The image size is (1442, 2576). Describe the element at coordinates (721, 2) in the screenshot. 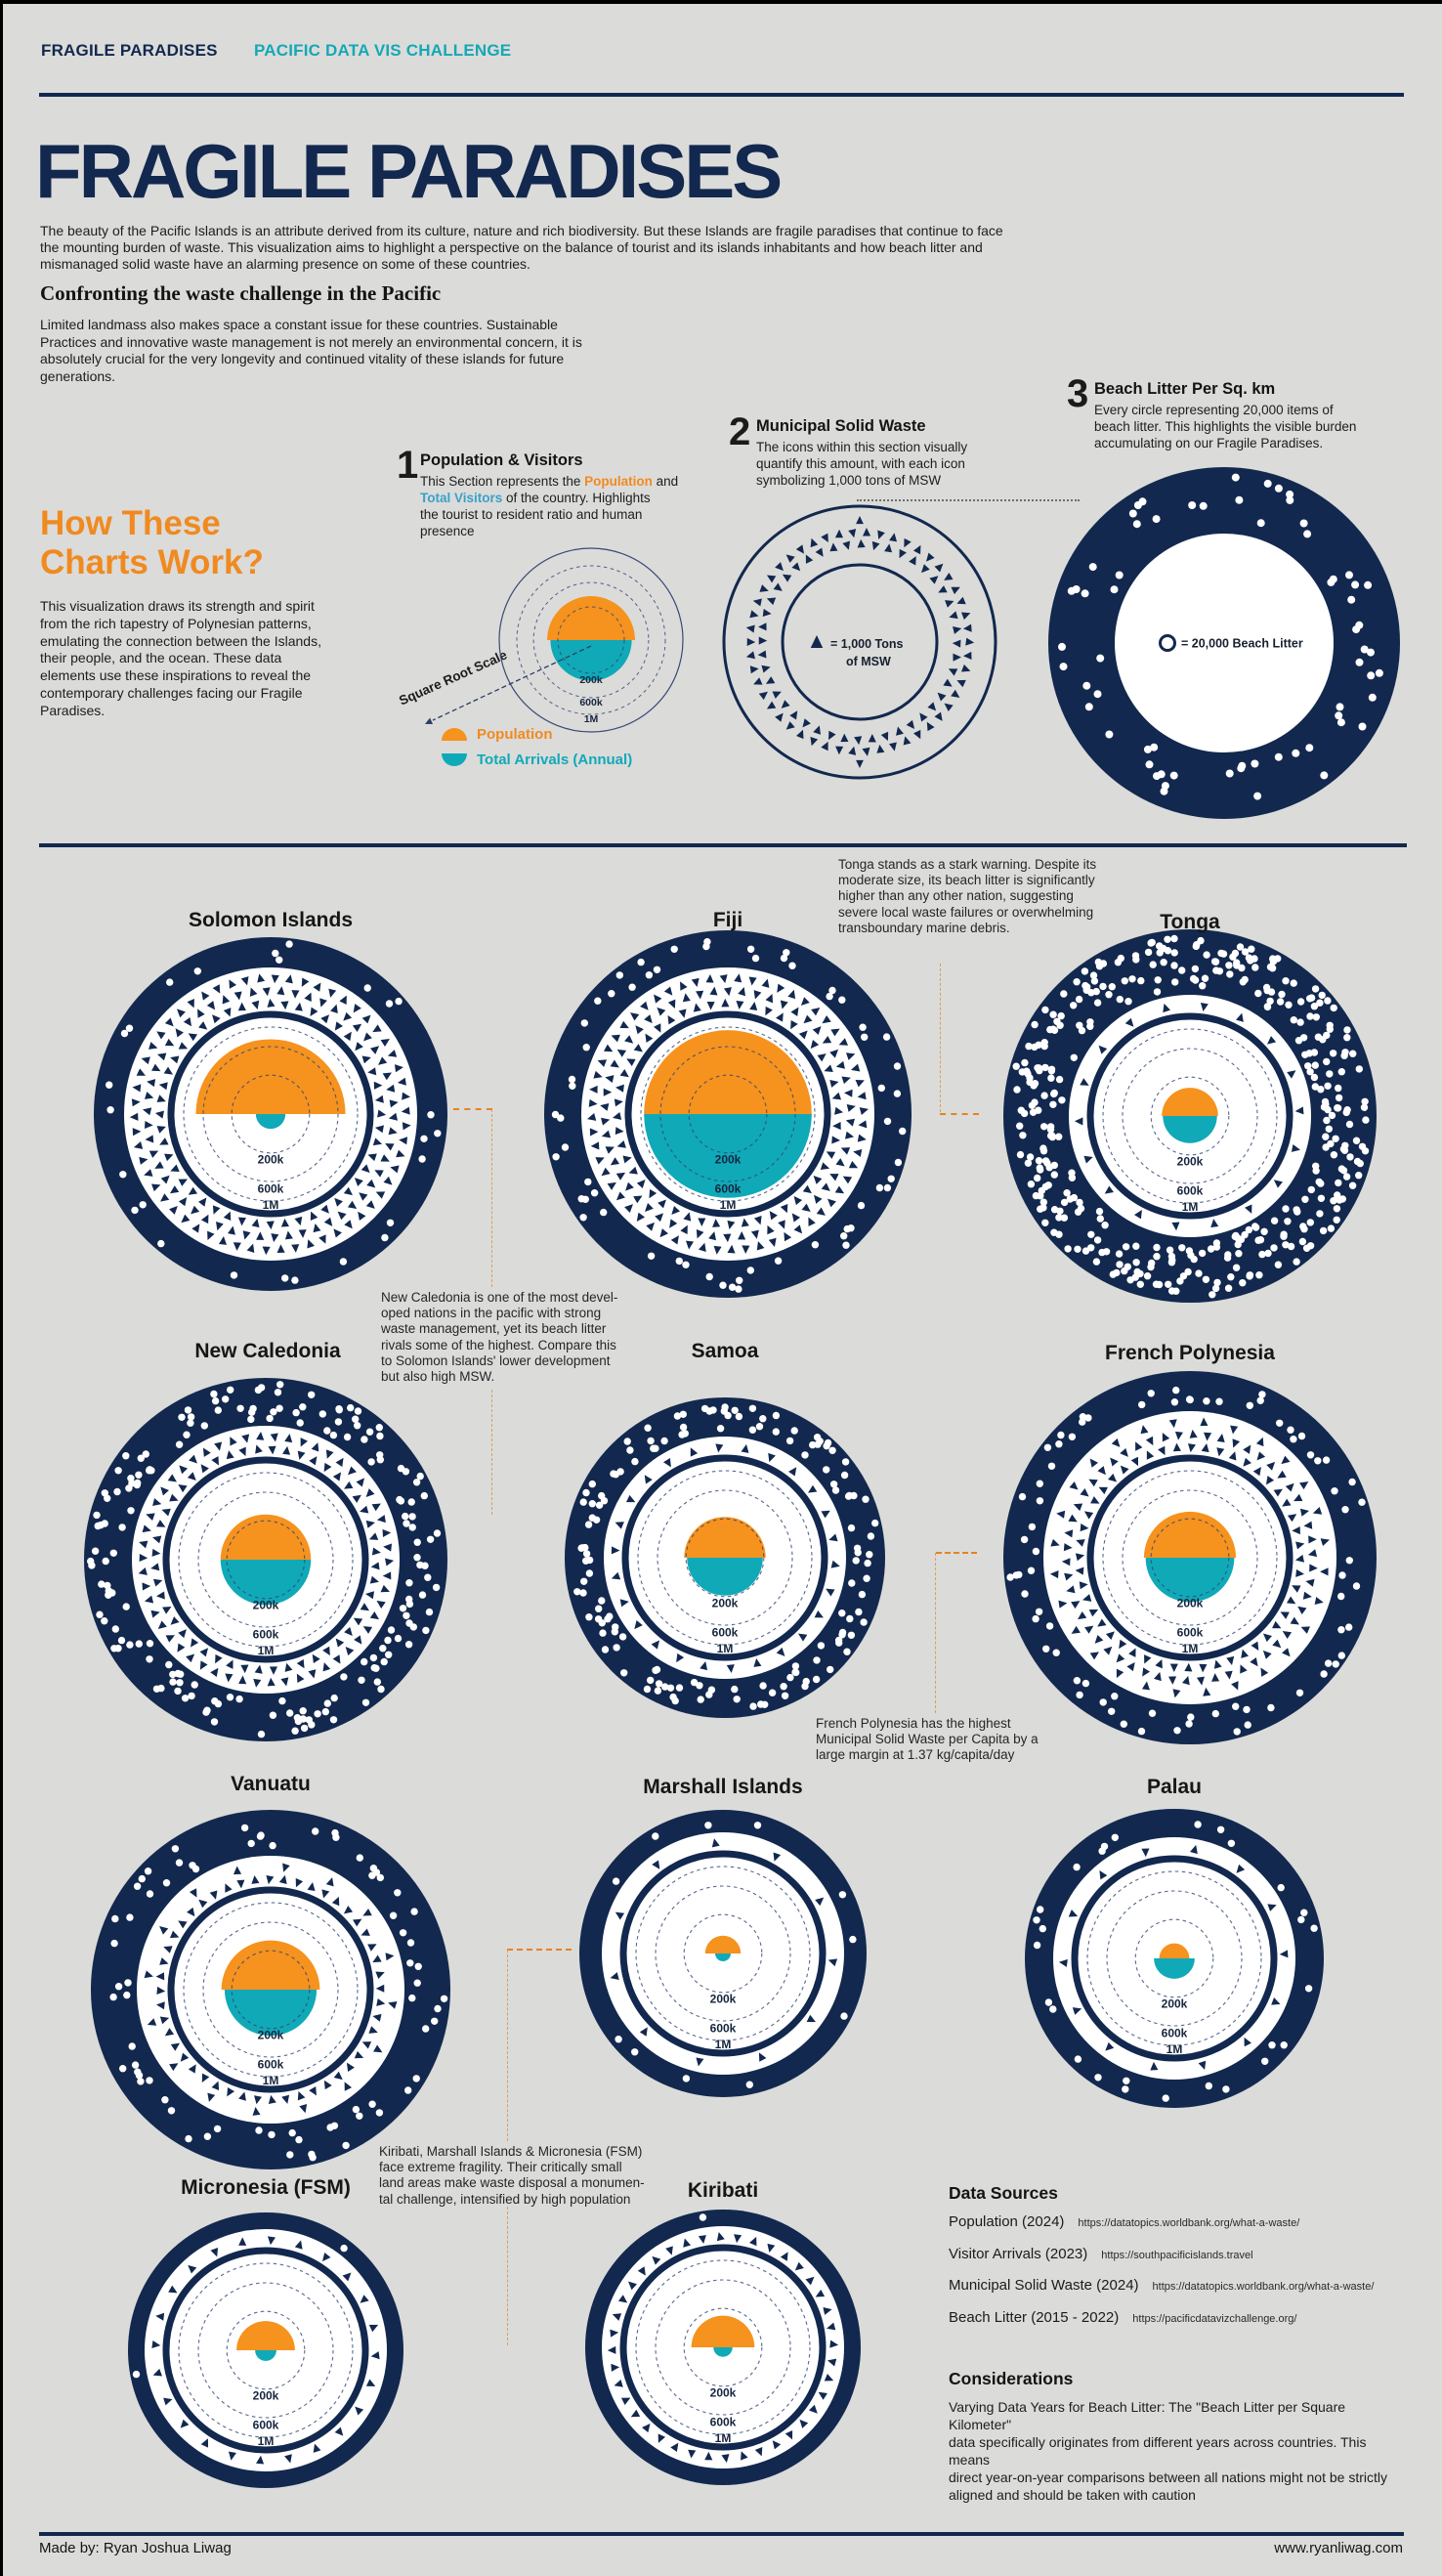

I see `top-edge-border` at that location.